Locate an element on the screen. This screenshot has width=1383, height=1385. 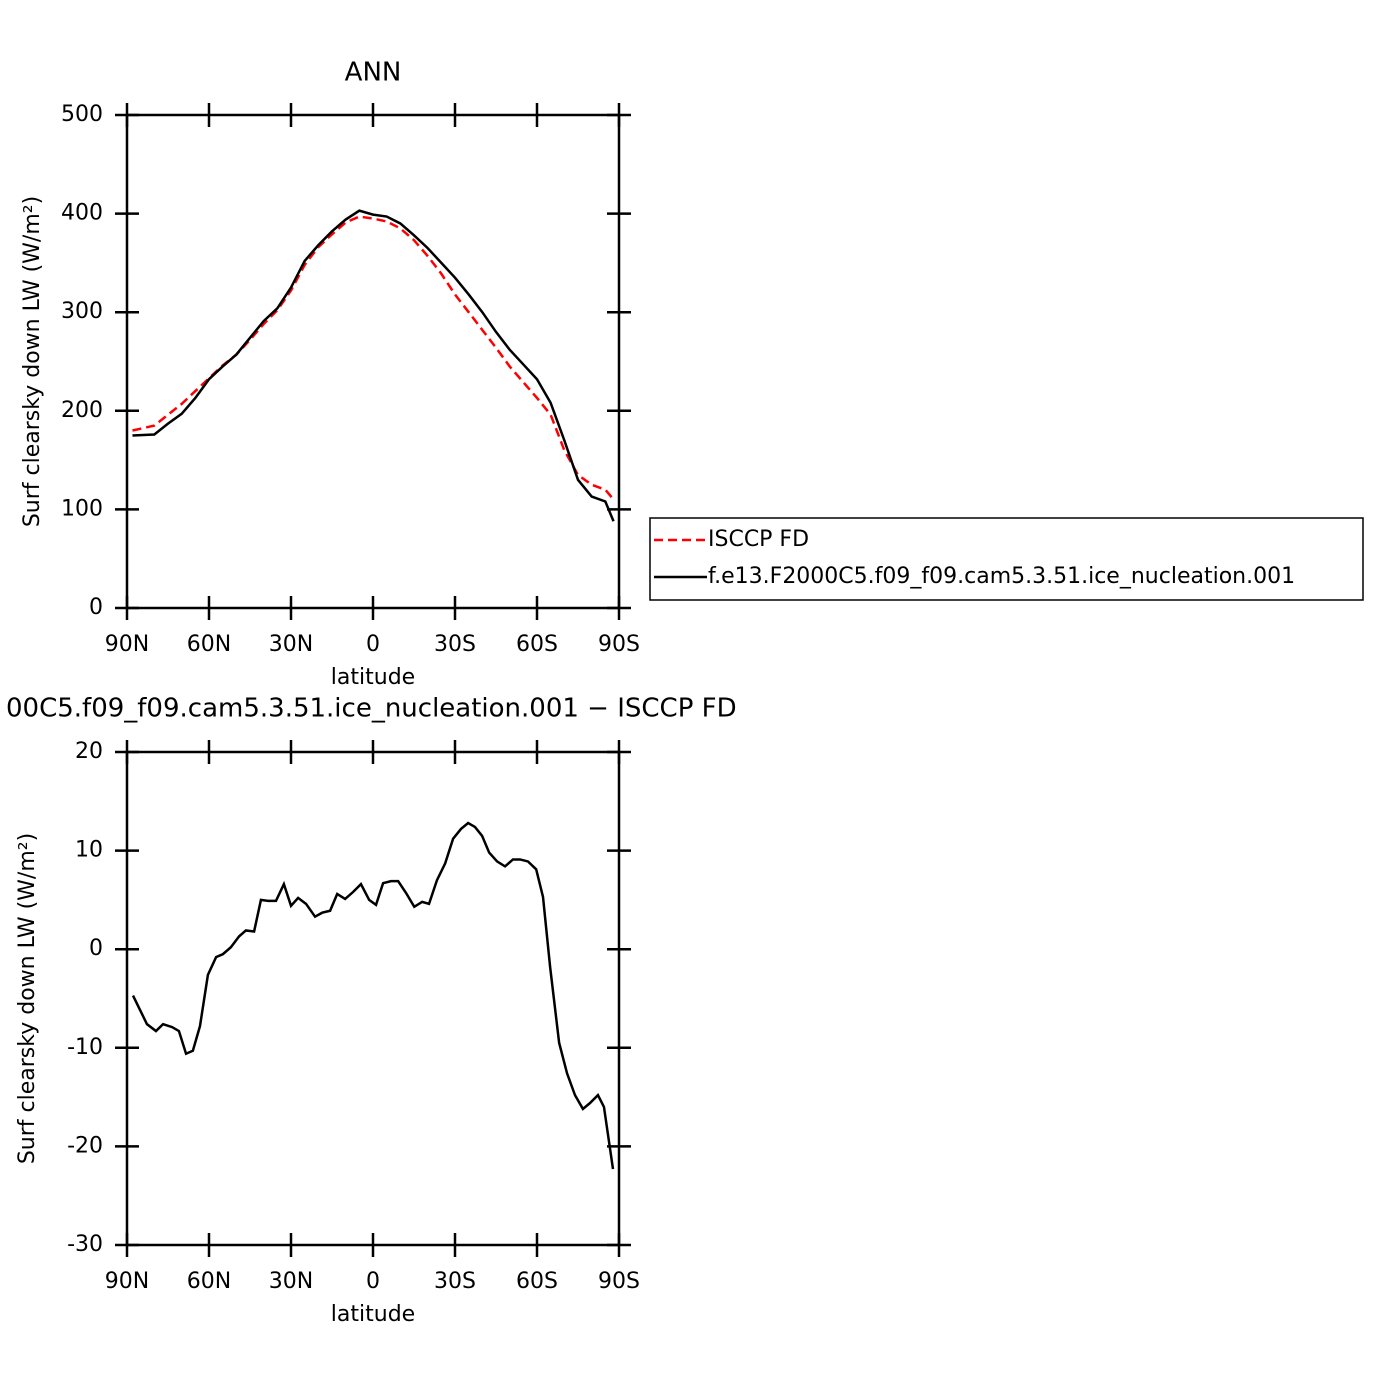
y-tick-label: 200 is located at coordinates (82, 410).